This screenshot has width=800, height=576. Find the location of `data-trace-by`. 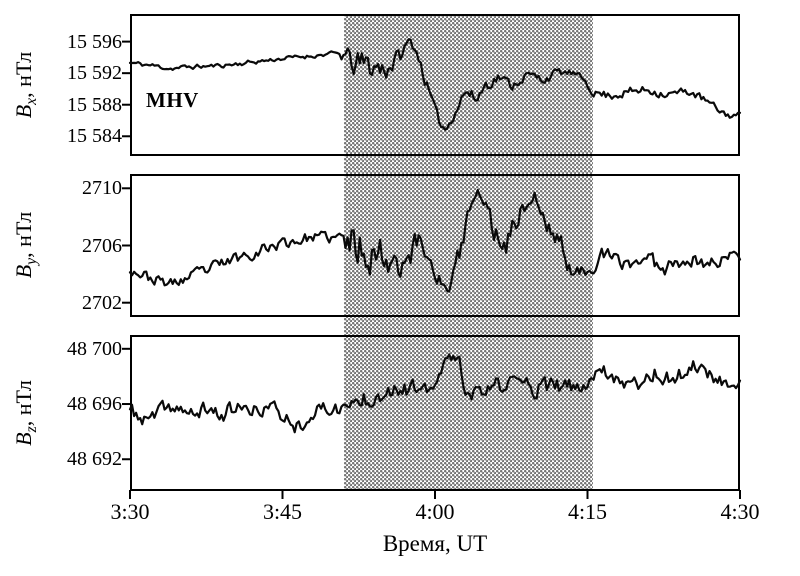

data-trace-by is located at coordinates (435, 241).